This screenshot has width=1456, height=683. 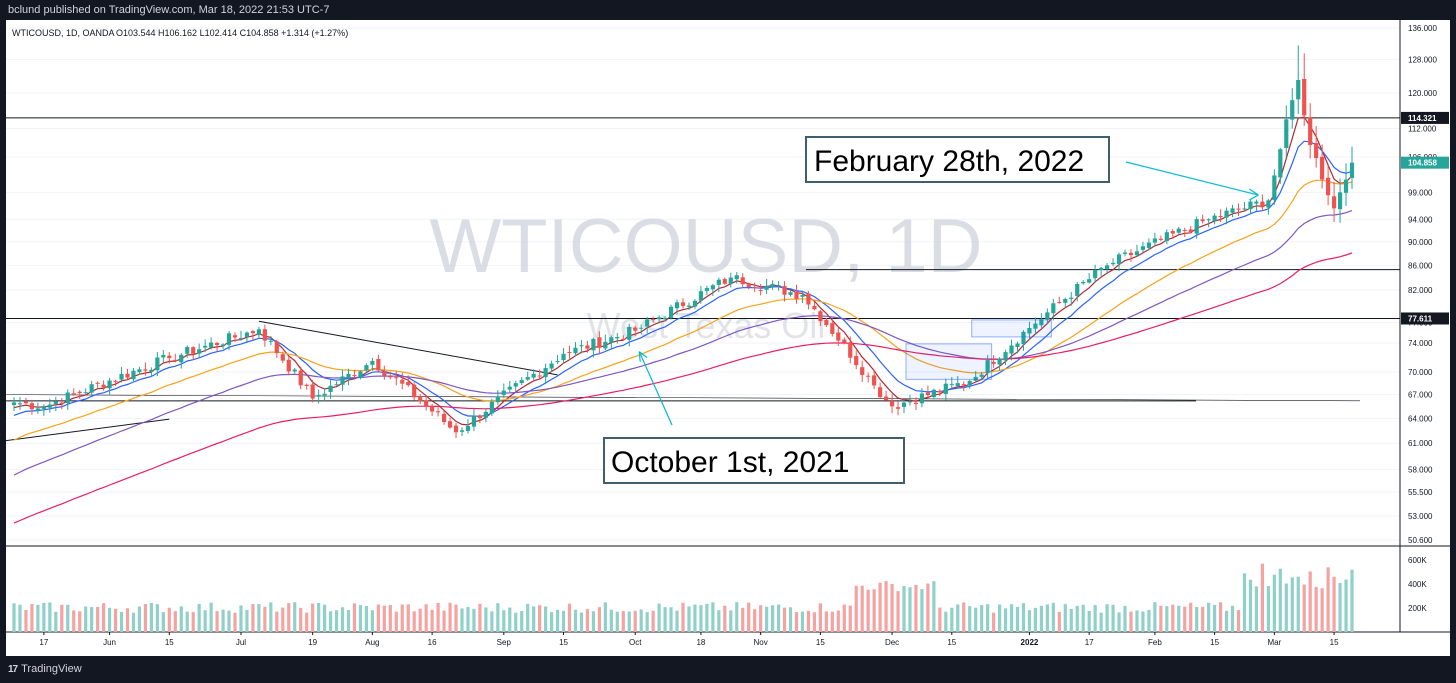 I want to click on time-tick-label: 17, so click(x=43, y=642).